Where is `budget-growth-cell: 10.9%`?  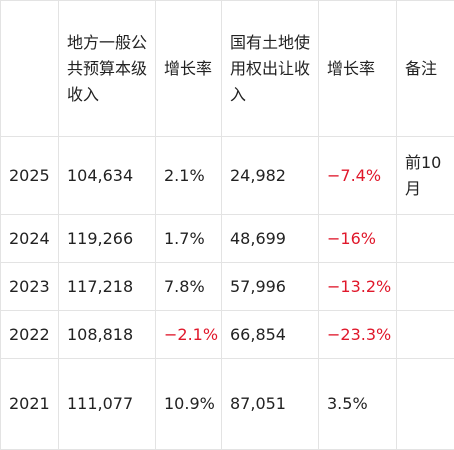 budget-growth-cell: 10.9% is located at coordinates (188, 404).